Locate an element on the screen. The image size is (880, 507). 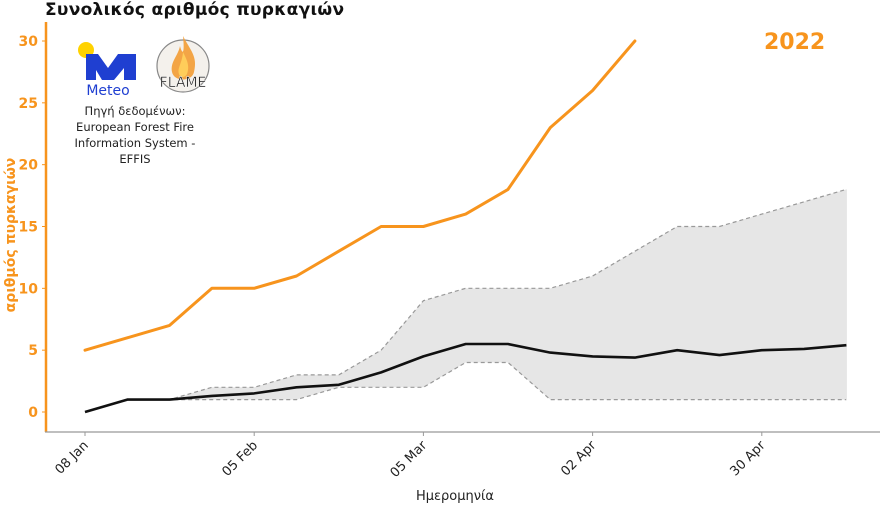
flame-logo: FLAME is located at coordinates (183, 64).